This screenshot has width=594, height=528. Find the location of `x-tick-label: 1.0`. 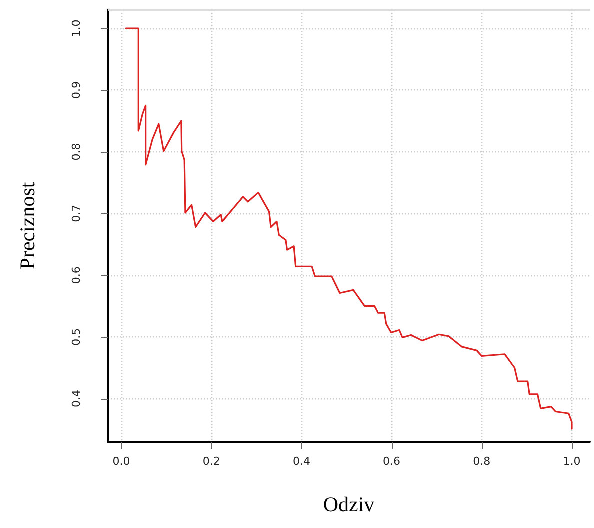

x-tick-label: 1.0 is located at coordinates (572, 461).